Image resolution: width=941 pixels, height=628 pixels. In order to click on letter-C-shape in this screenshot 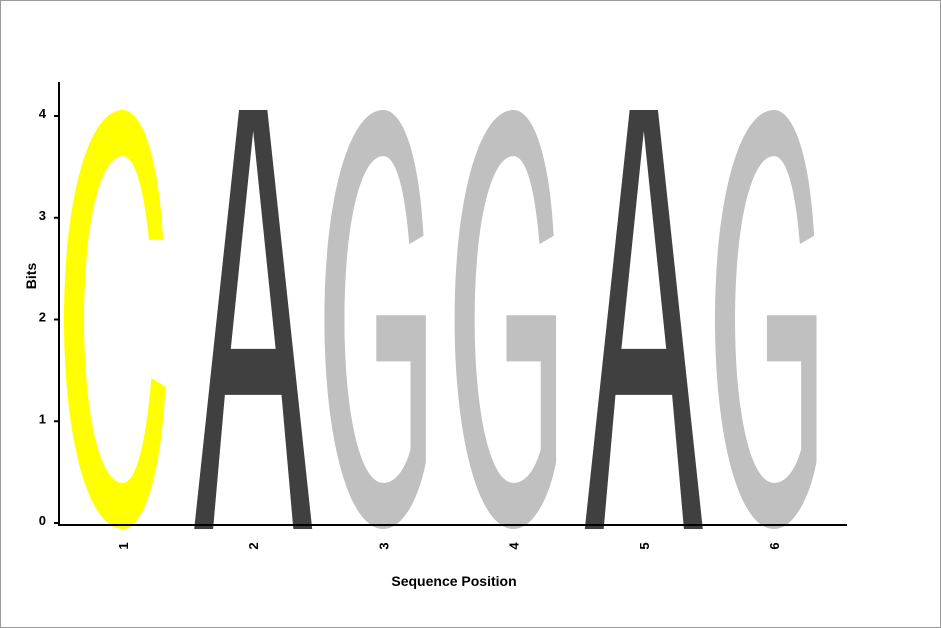, I will do `click(115, 319)`.